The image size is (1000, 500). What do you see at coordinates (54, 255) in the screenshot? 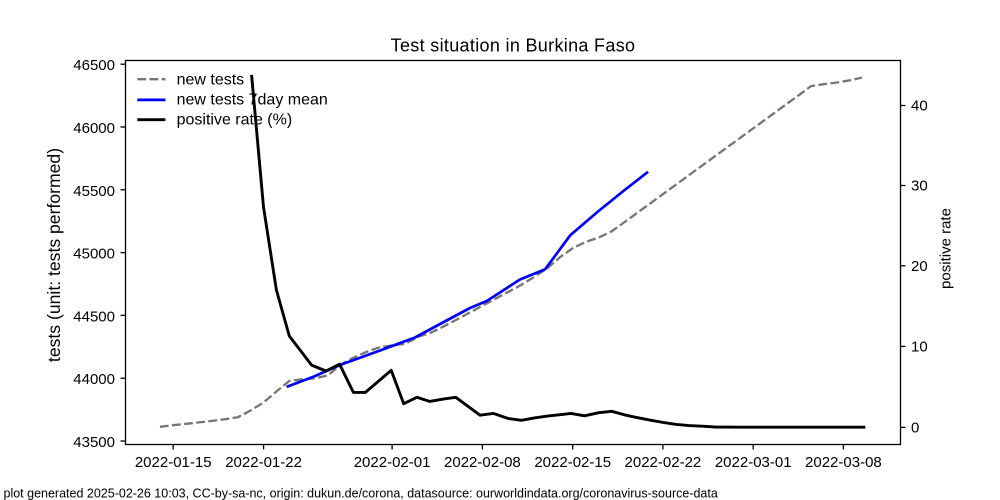
I see `svg-text: tests (unit: tests performed)` at bounding box center [54, 255].